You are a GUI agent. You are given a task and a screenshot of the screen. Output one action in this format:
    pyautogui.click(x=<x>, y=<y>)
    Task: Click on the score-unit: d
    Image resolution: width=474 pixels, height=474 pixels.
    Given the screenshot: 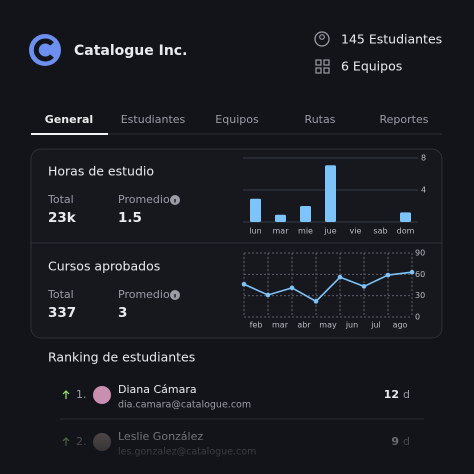 What is the action you would take?
    pyautogui.click(x=406, y=394)
    